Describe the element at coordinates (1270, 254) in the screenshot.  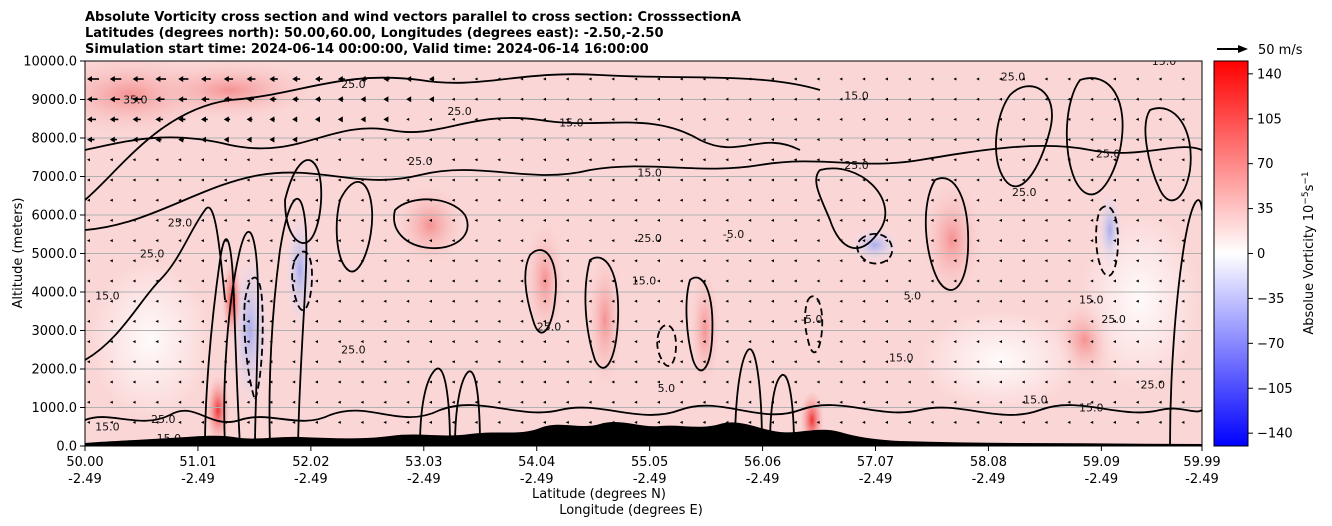
I see `colorbar-ticks: 140 105 70 35 0 −35 −70 −105 −140` at that location.